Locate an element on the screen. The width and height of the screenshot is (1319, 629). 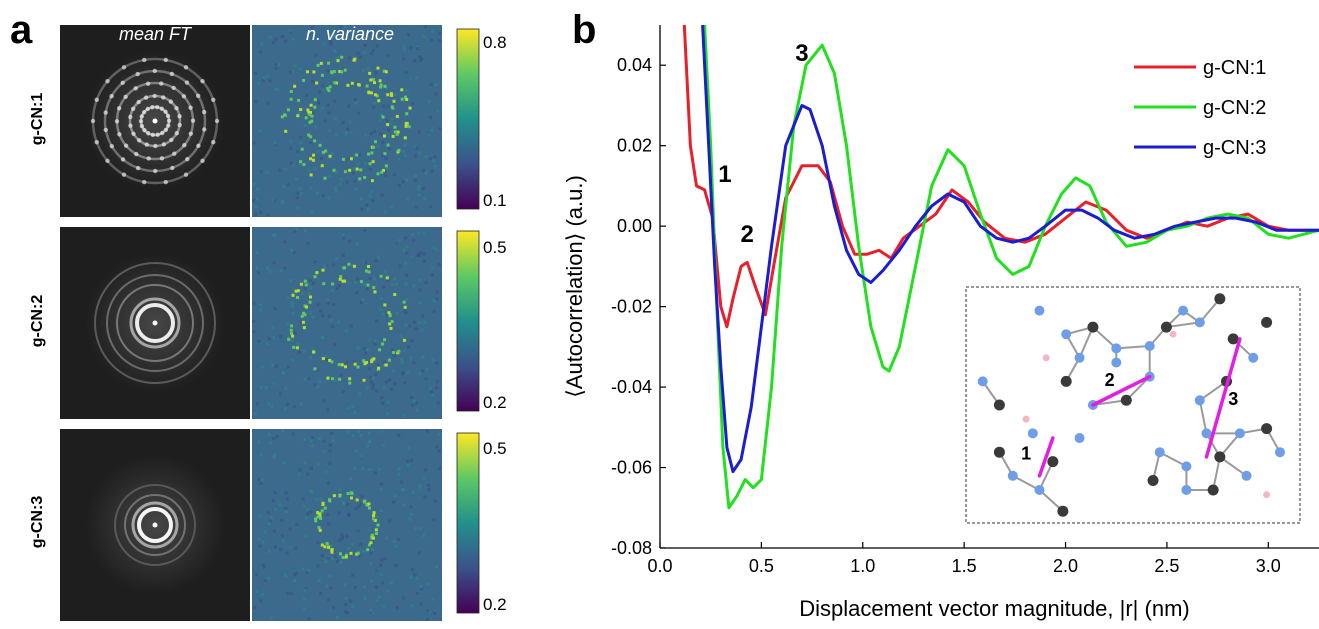
inset-label: 2 is located at coordinates (1110, 380).